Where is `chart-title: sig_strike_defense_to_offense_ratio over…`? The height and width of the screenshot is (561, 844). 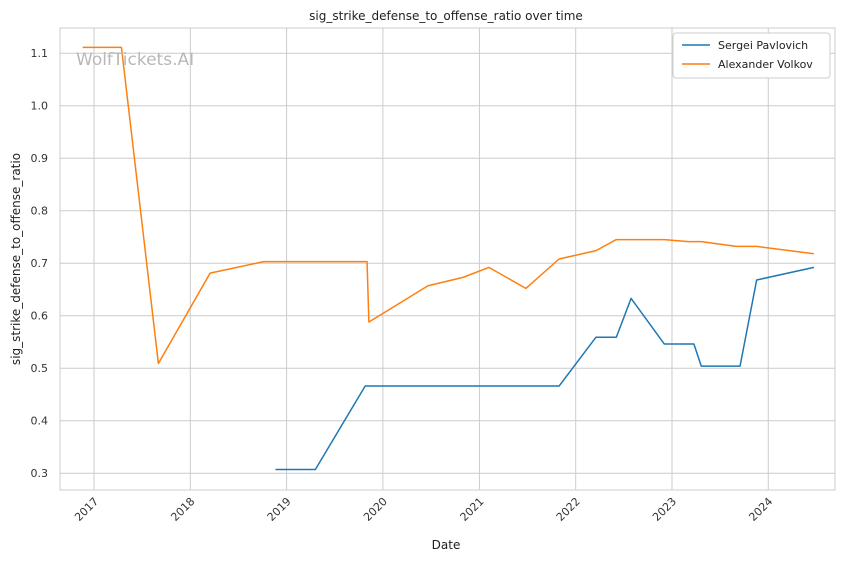 chart-title: sig_strike_defense_to_offense_ratio over… is located at coordinates (446, 16).